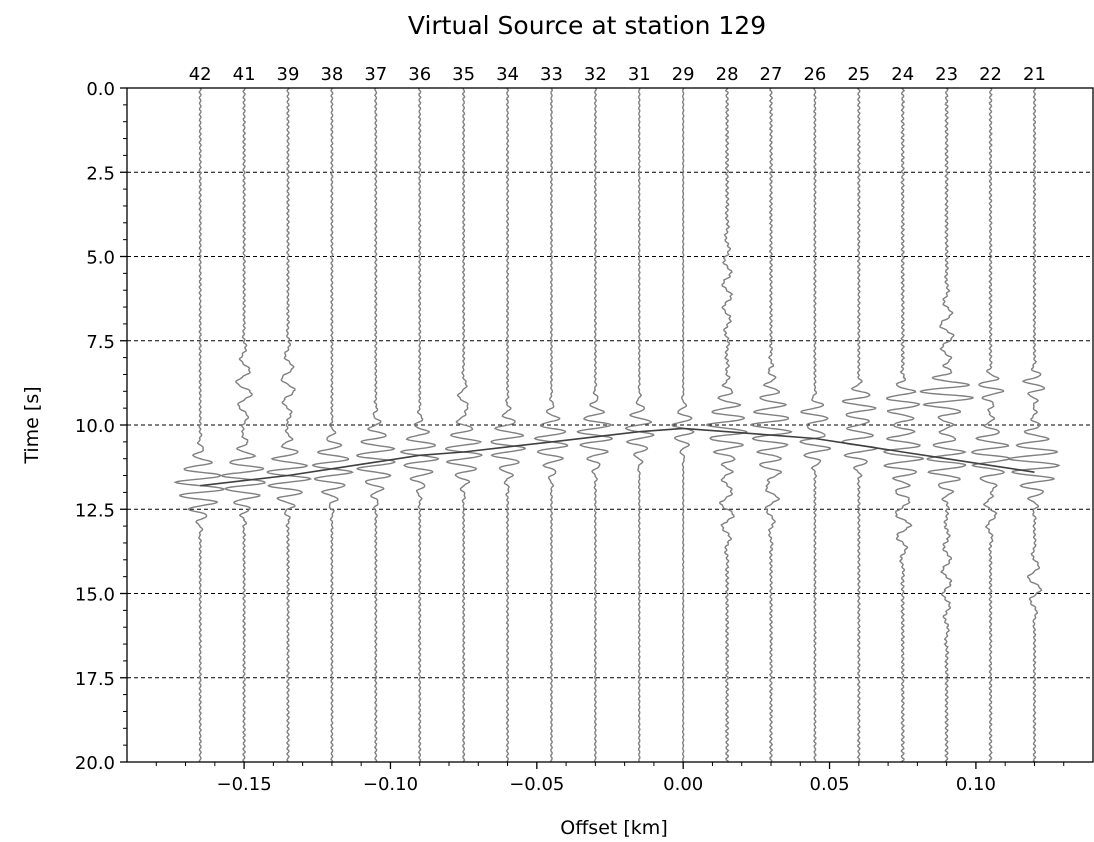 The width and height of the screenshot is (1094, 842). I want to click on station-label-37: 37, so click(375, 74).